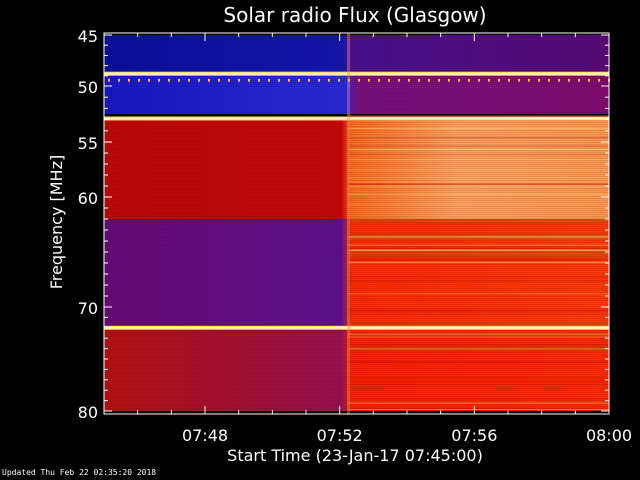 The height and width of the screenshot is (480, 640). I want to click on y-tick-label: 80, so click(88, 412).